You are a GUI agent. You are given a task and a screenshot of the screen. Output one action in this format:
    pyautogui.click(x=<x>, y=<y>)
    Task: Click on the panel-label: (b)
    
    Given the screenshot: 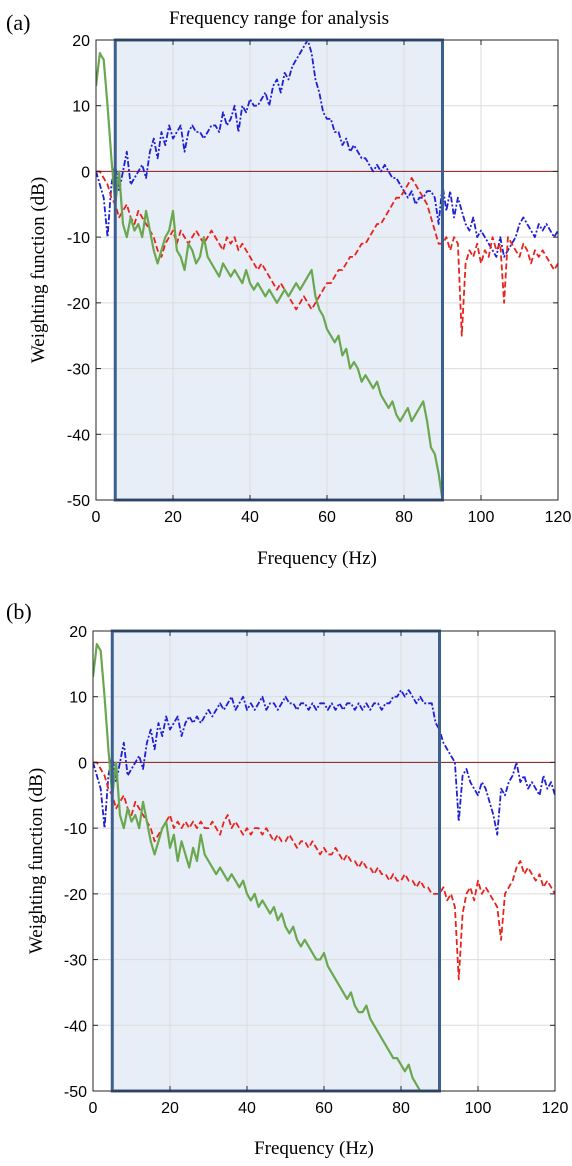 What is the action you would take?
    pyautogui.click(x=19, y=611)
    